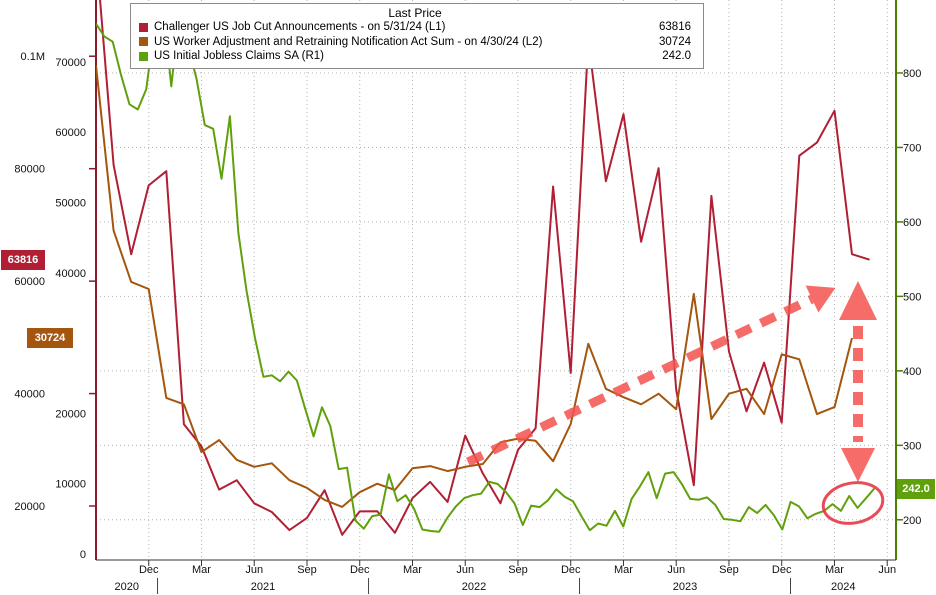 The image size is (936, 595). I want to click on r1-tick-label: 500, so click(912, 297).